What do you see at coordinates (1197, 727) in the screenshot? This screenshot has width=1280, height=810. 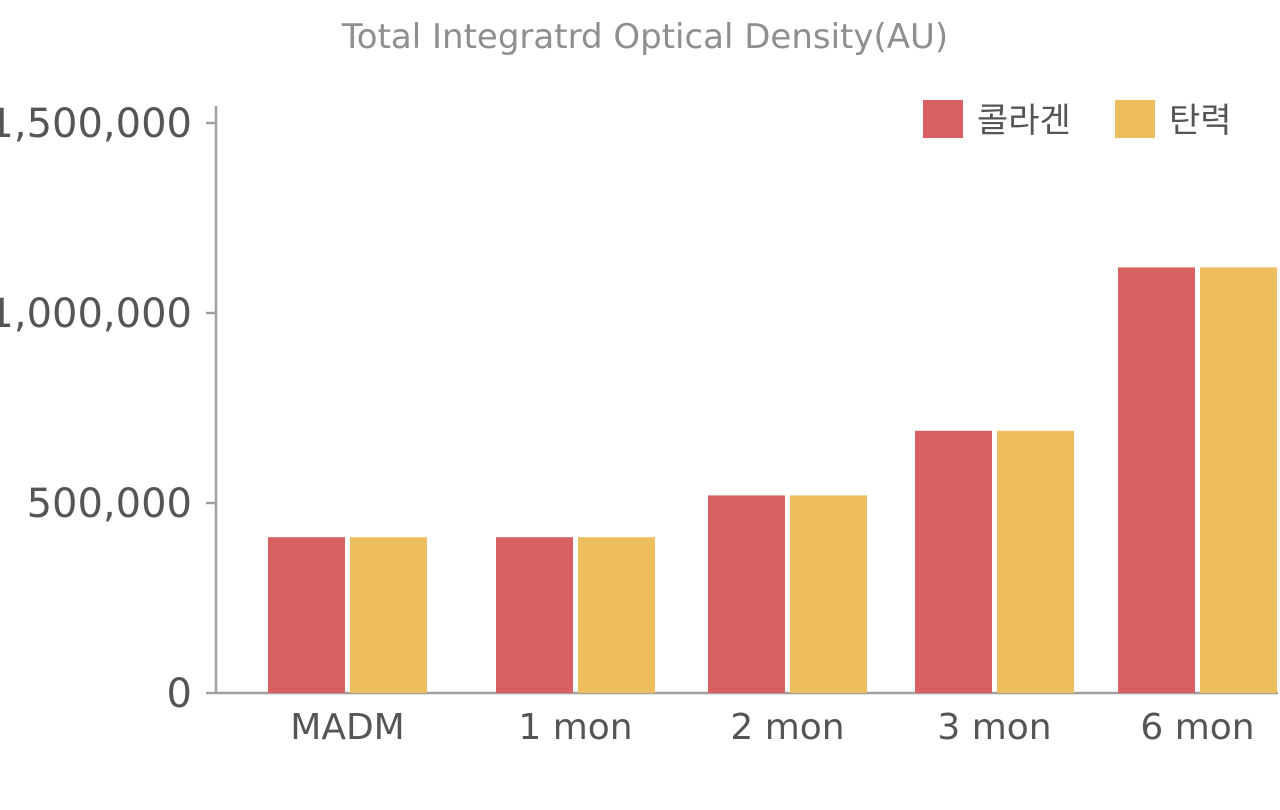 I see `x-tick-label: 6 mon` at bounding box center [1197, 727].